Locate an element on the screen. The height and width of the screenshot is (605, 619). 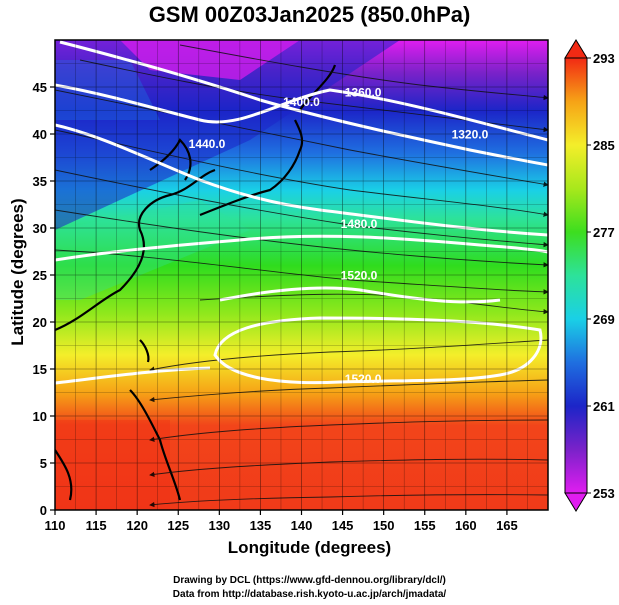
contour-label: 1400.0 is located at coordinates (301, 102).